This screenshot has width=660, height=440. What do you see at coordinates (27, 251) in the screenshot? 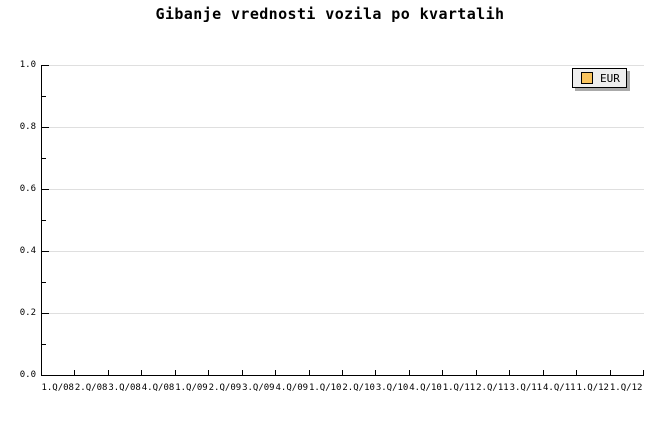
I see `y-axis-tick-label: 0.4` at bounding box center [27, 251].